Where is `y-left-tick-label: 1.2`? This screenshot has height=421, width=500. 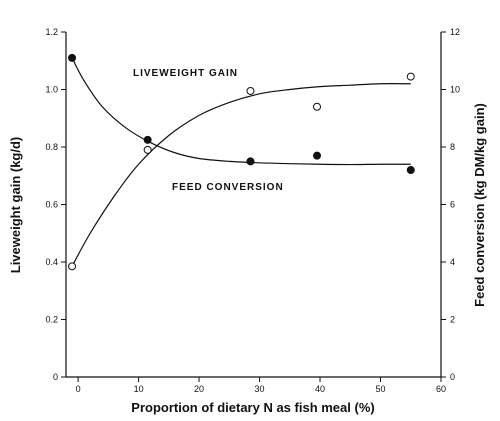
y-left-tick-label: 1.2 is located at coordinates (51, 32).